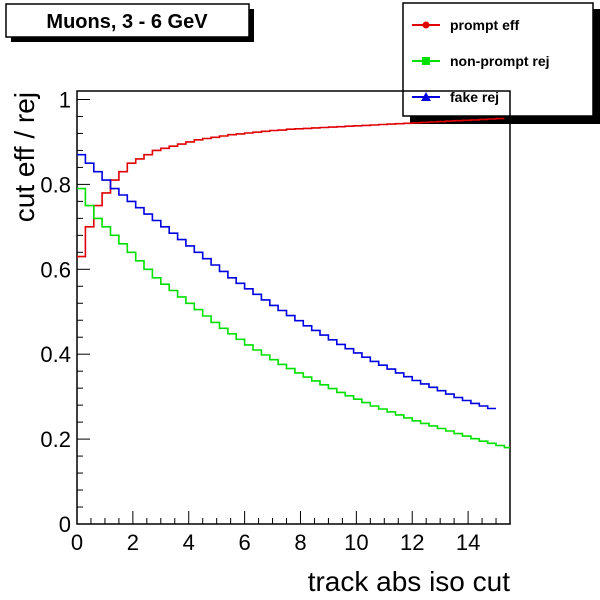  What do you see at coordinates (55, 184) in the screenshot?
I see `y-tick-label: 0.8` at bounding box center [55, 184].